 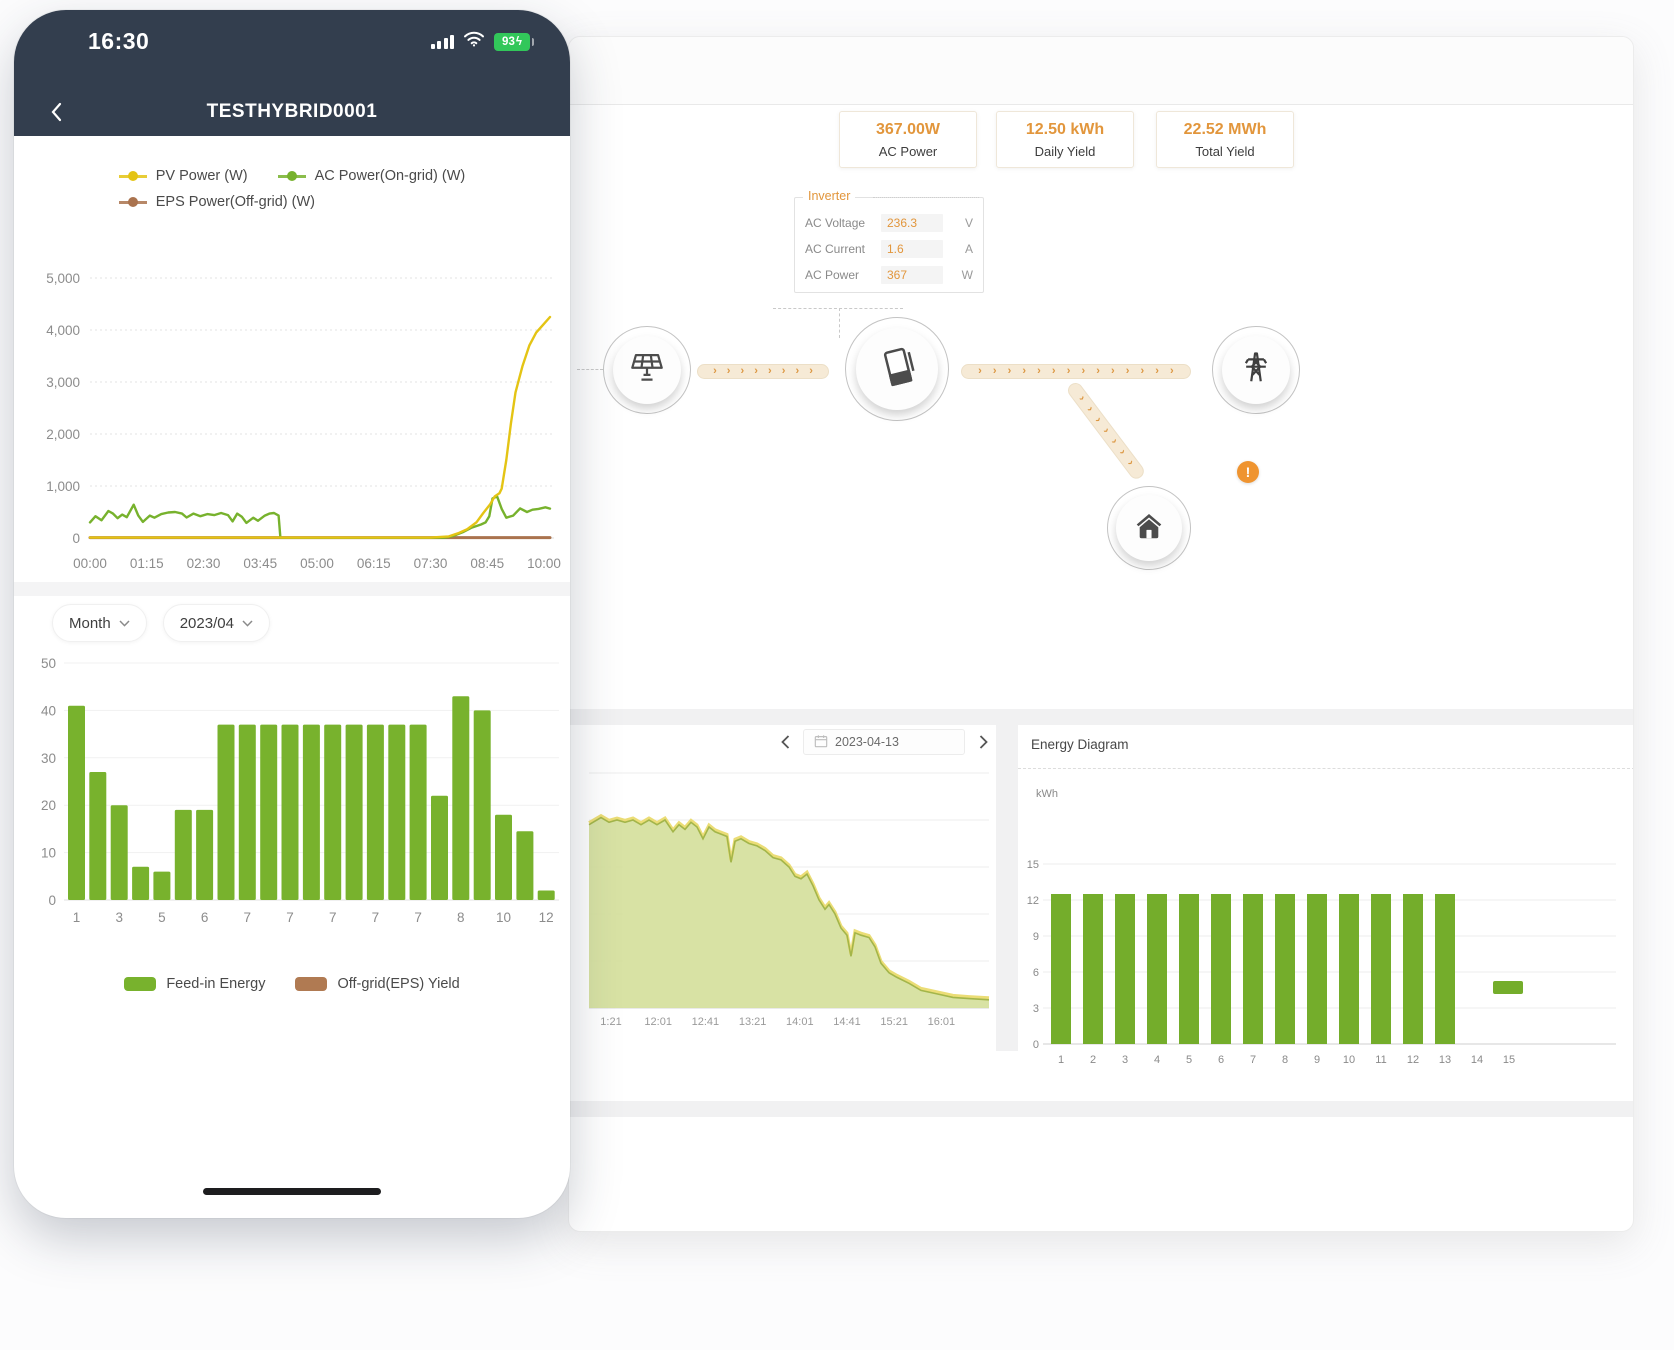 I want to click on stat-card-ac-power: 367.00W AC Power, so click(x=908, y=139).